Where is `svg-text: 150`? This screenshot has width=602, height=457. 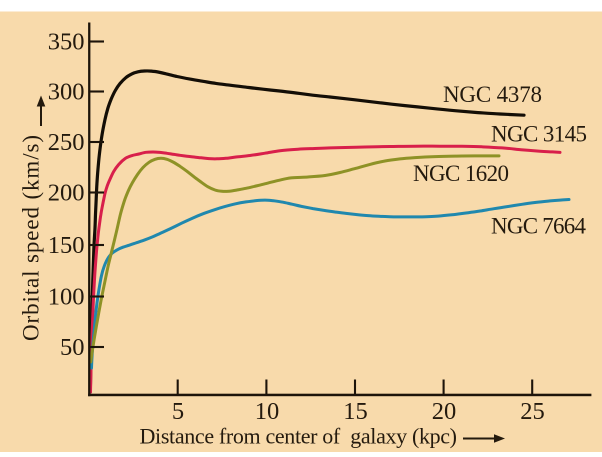
svg-text: 150 is located at coordinates (66, 245).